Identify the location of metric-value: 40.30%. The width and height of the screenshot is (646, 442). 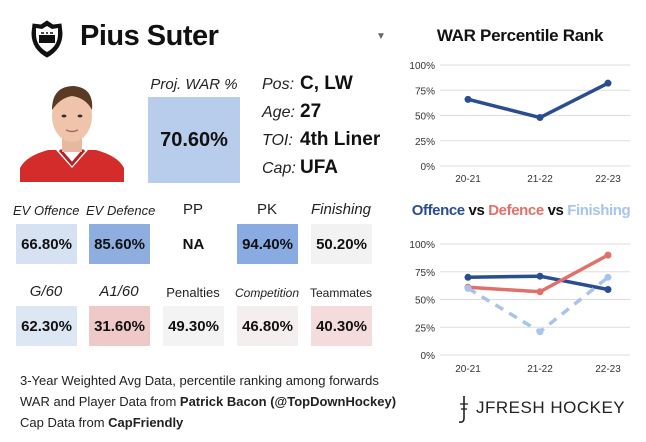
(341, 326).